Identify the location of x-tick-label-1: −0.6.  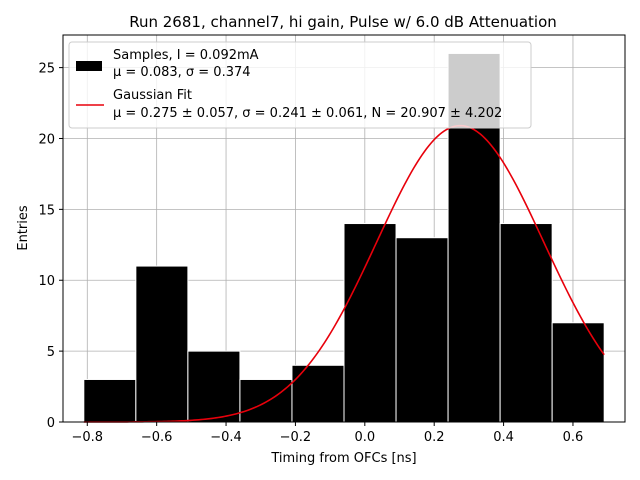
(157, 437).